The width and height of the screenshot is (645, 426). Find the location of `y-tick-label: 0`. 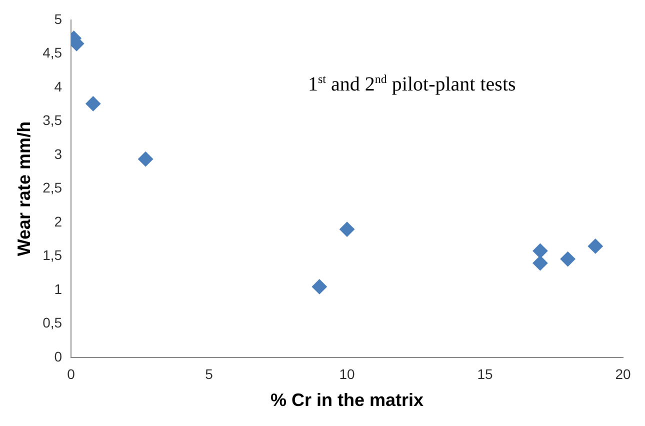

y-tick-label: 0 is located at coordinates (58, 356).